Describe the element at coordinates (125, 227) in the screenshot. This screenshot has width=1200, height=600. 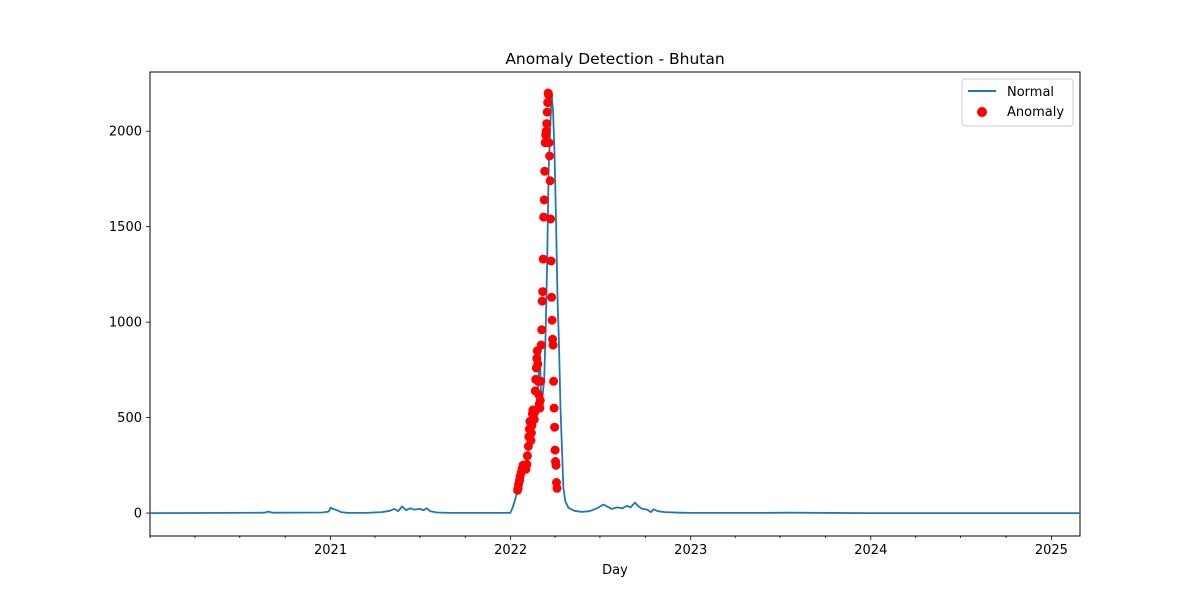
I see `y-tick-label: 1500` at that location.